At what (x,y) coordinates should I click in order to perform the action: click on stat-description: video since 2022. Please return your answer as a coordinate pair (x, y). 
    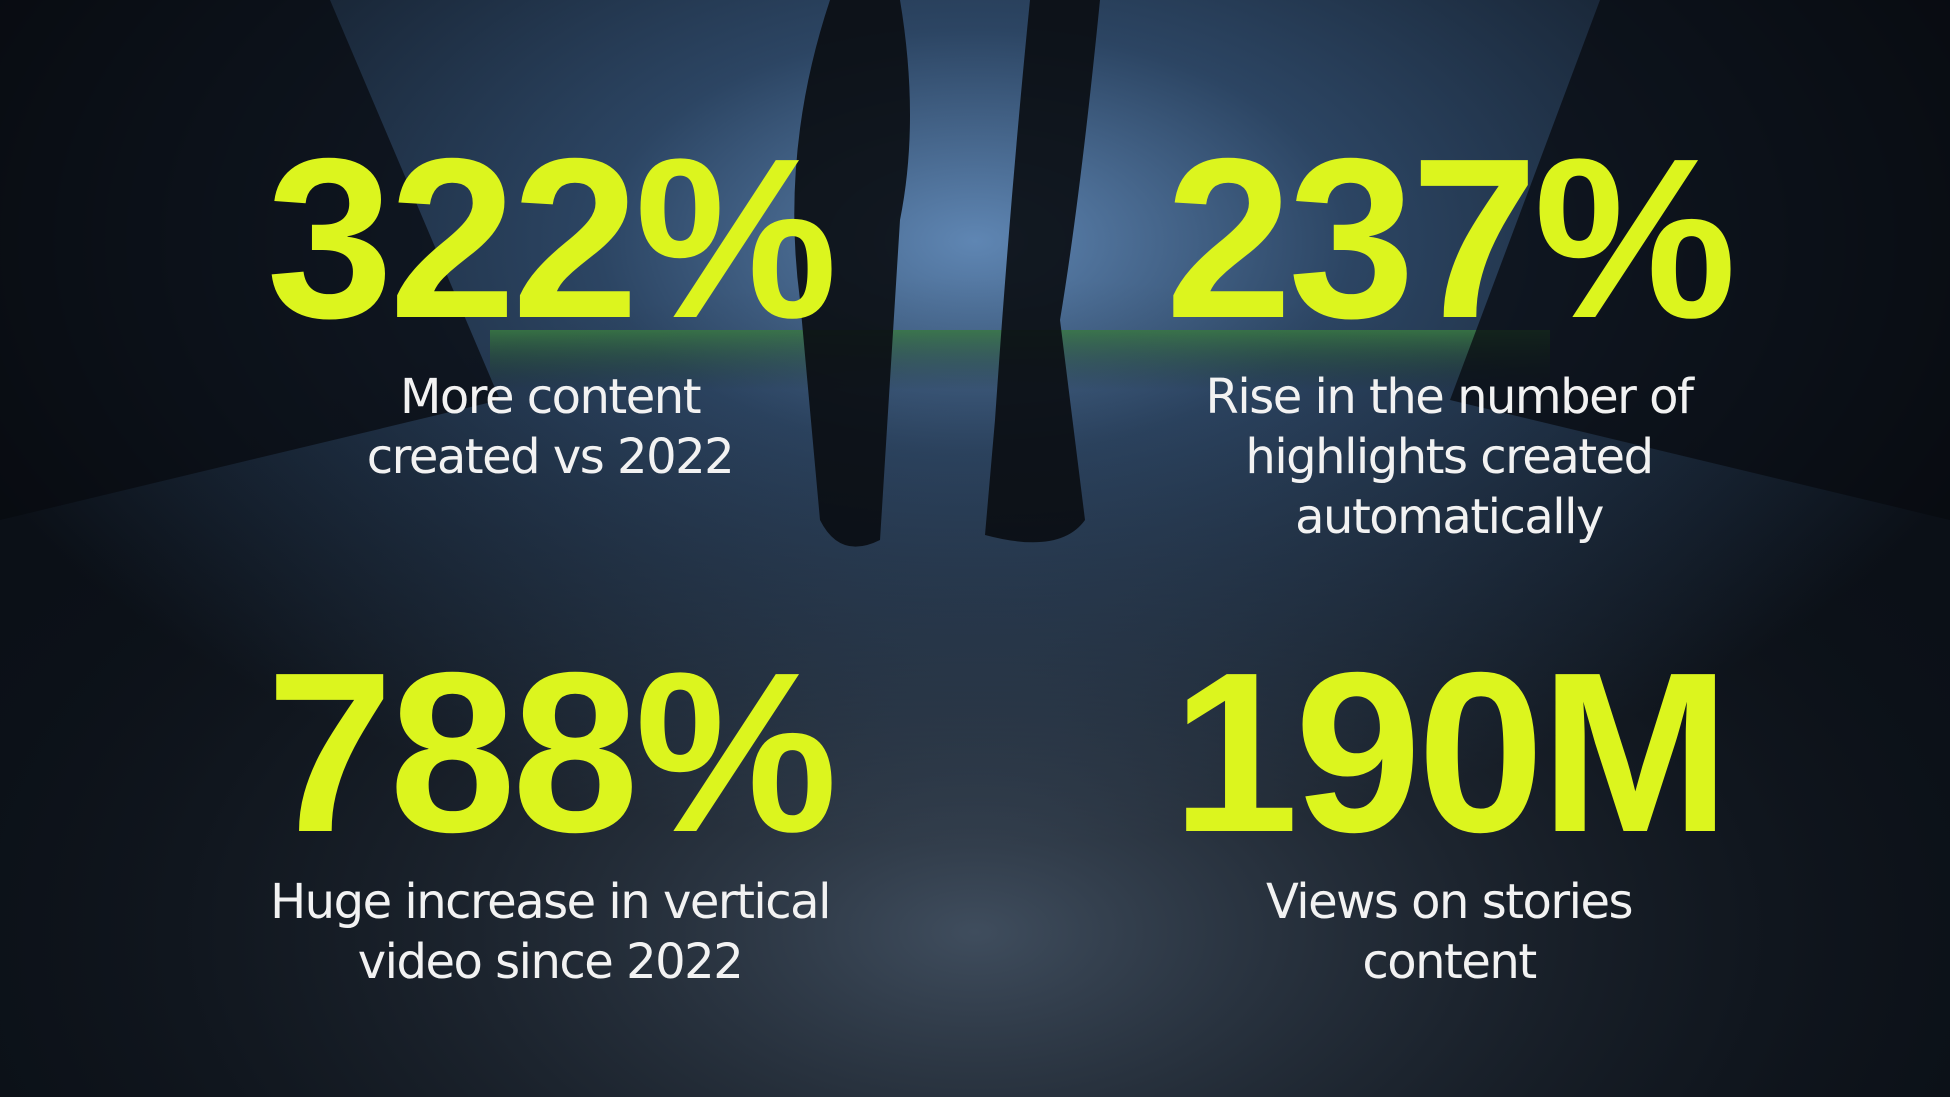
    Looking at the image, I should click on (550, 962).